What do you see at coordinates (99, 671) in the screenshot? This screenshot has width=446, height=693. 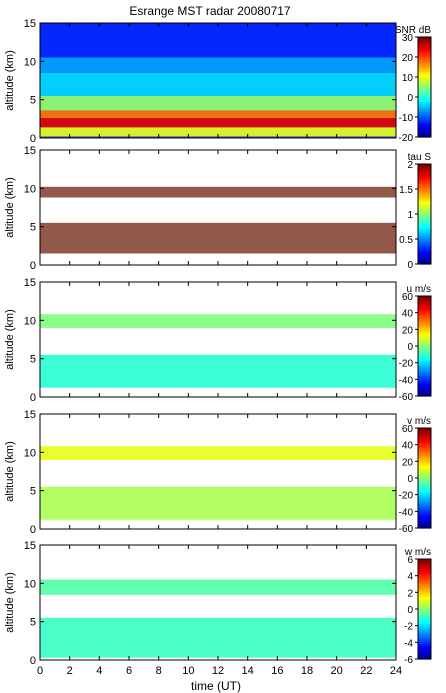 I see `x-tick-label: 4` at bounding box center [99, 671].